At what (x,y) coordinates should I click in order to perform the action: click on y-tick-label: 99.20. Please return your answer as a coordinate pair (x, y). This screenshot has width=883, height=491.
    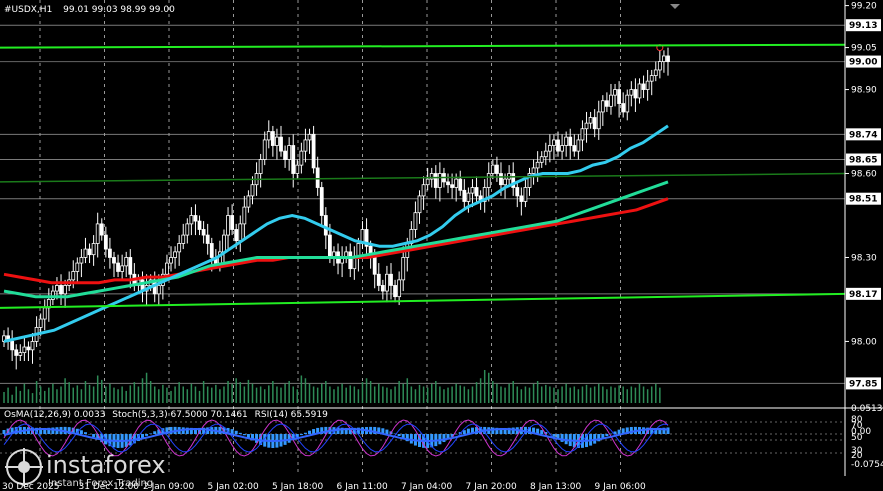
    Looking at the image, I should click on (864, 7).